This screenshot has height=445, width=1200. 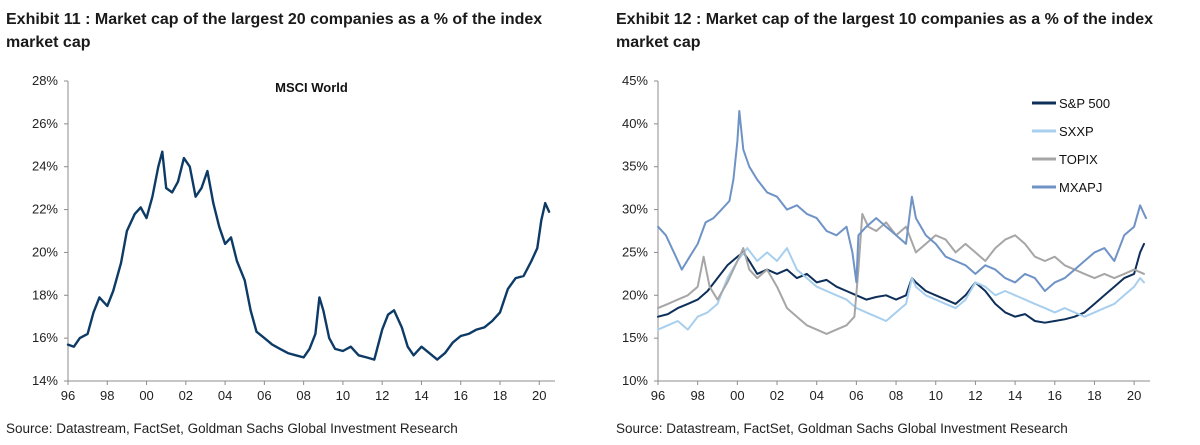 What do you see at coordinates (45, 380) in the screenshot?
I see `y-tick-label: 14%` at bounding box center [45, 380].